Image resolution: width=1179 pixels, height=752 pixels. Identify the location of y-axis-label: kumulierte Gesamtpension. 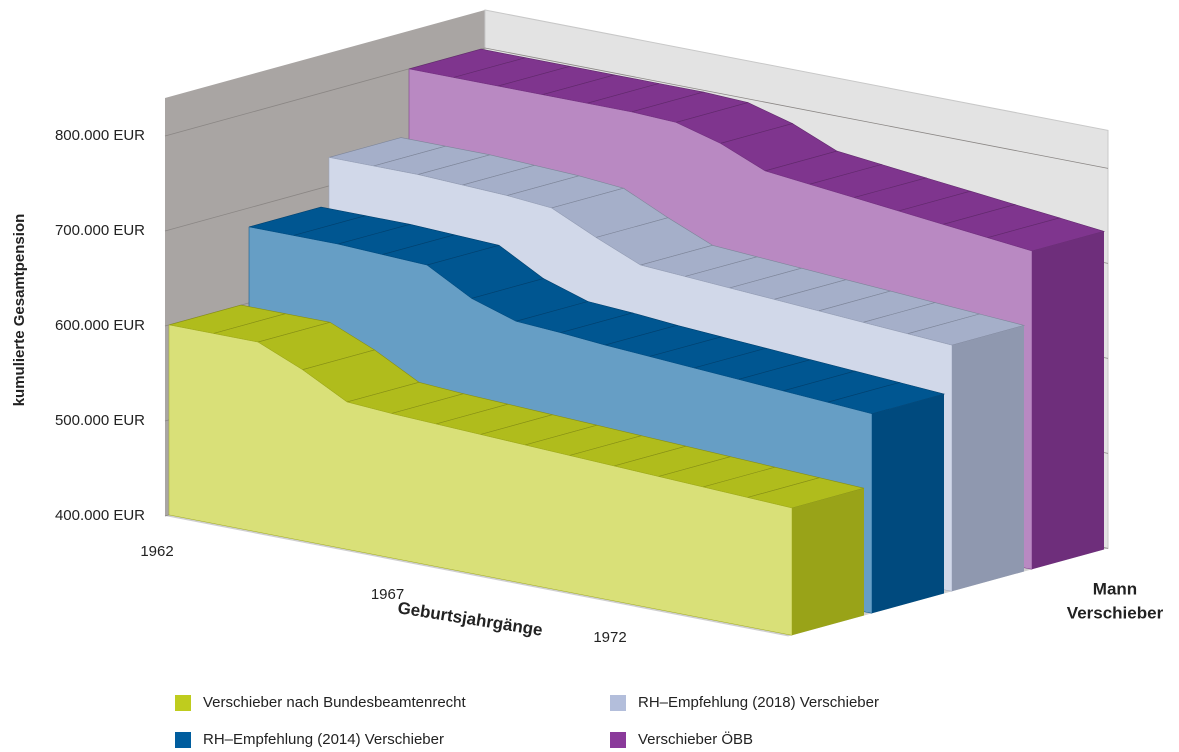
(19, 310).